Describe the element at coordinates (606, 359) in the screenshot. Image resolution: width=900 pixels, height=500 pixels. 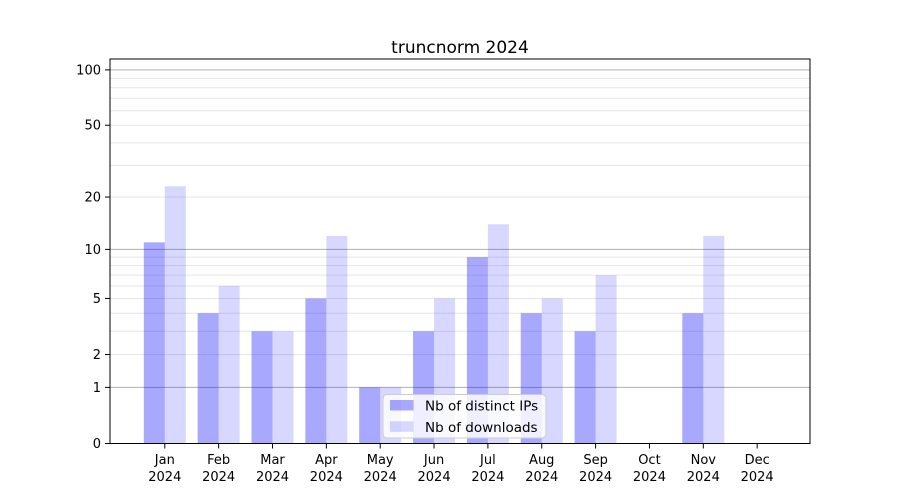
I see `bar-downloads-sep` at that location.